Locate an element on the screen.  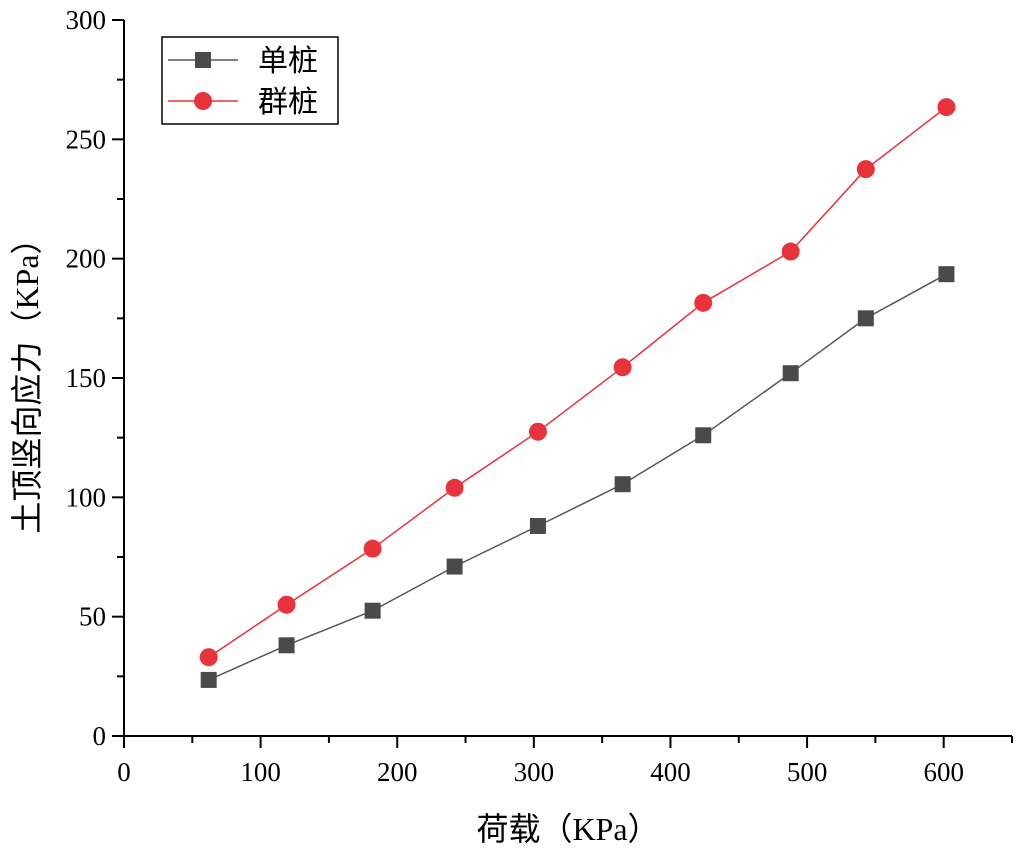
legend: 单桩 群桩 is located at coordinates (250, 80).